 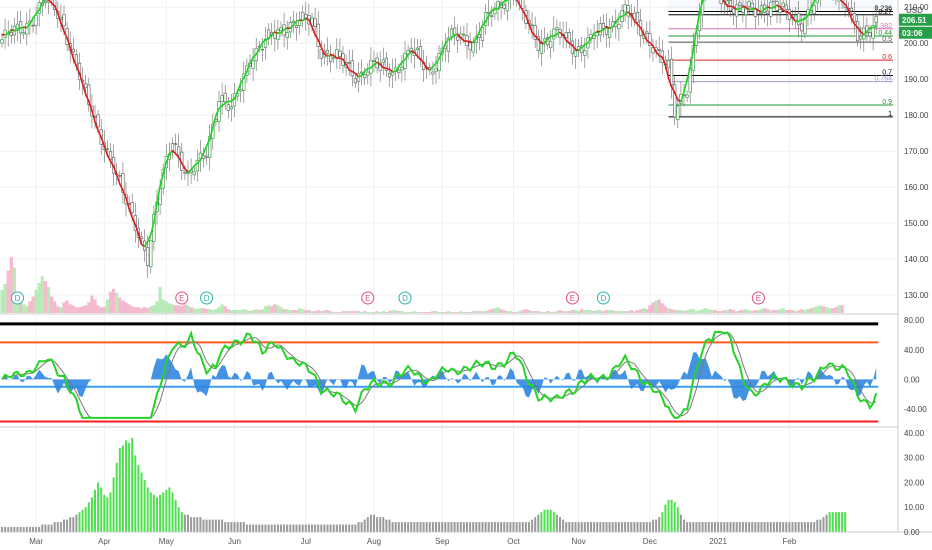 I want to click on event-marker, so click(x=758, y=298).